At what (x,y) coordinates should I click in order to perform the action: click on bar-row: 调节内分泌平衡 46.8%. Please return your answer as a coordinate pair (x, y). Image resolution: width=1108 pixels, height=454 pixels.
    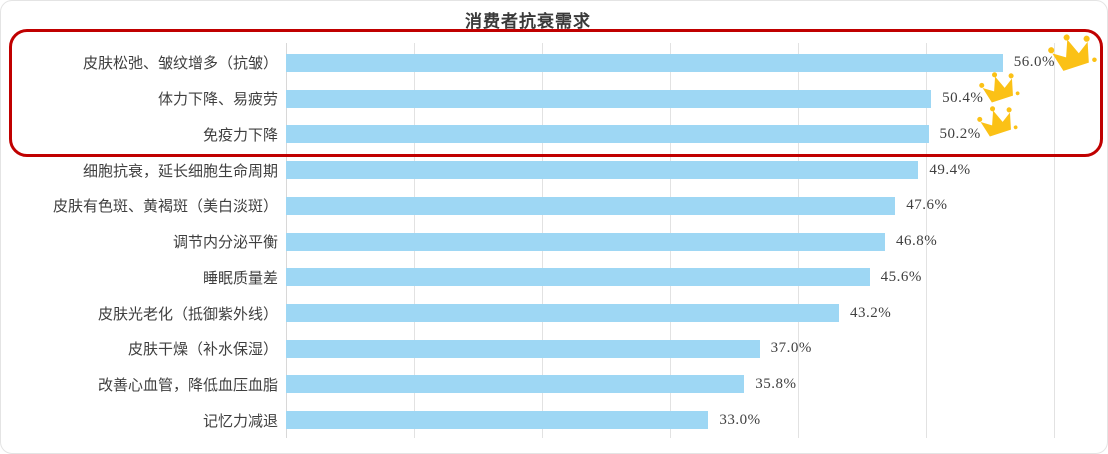
    Looking at the image, I should click on (554, 242).